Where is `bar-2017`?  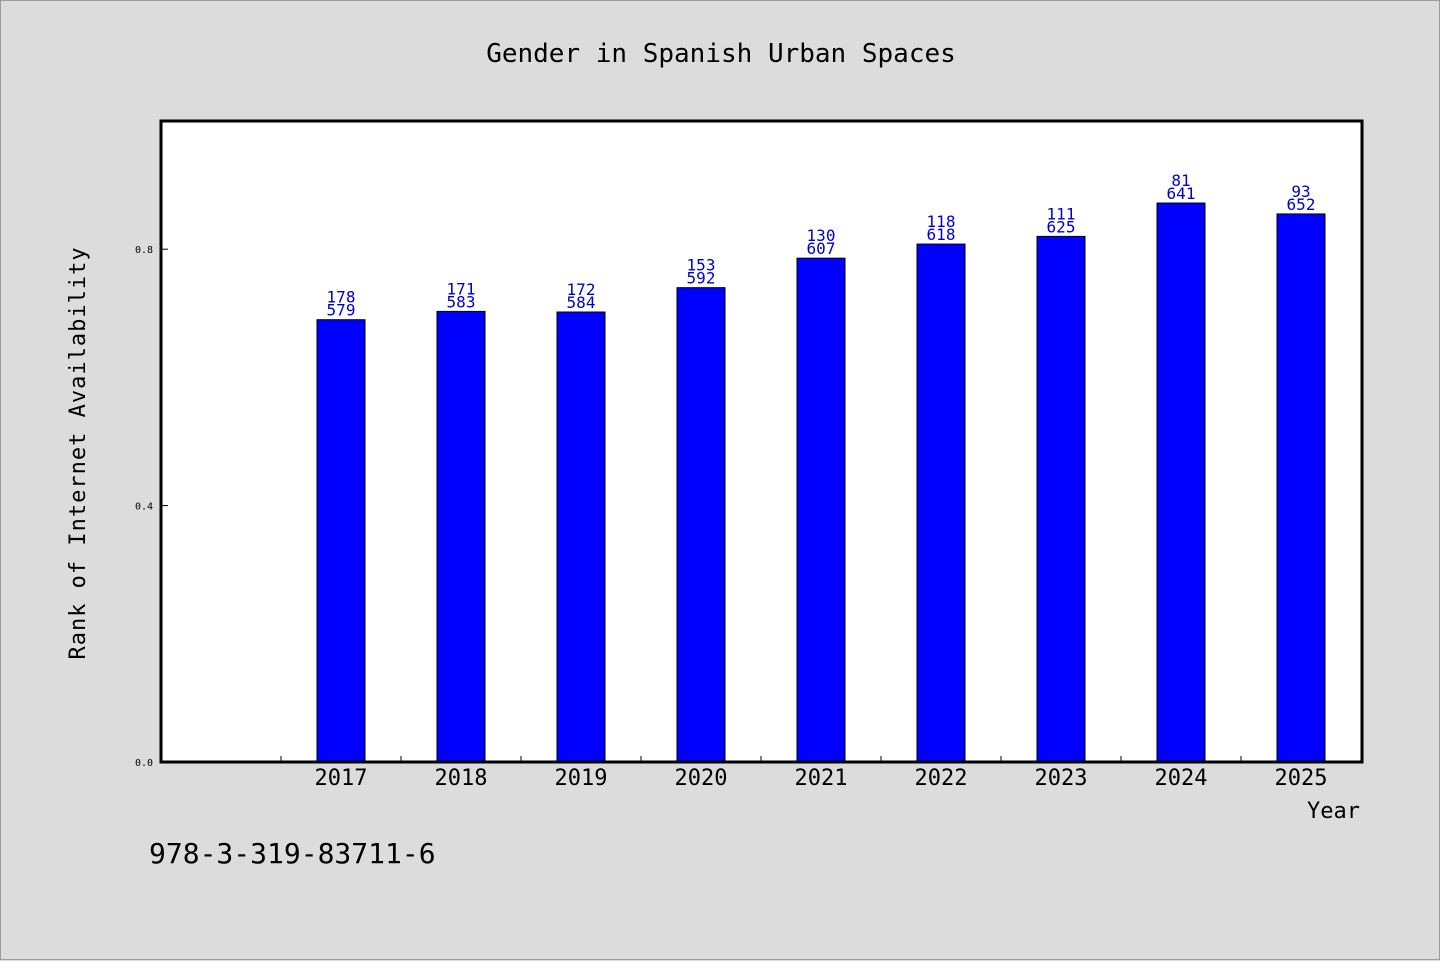
bar-2017 is located at coordinates (341, 541).